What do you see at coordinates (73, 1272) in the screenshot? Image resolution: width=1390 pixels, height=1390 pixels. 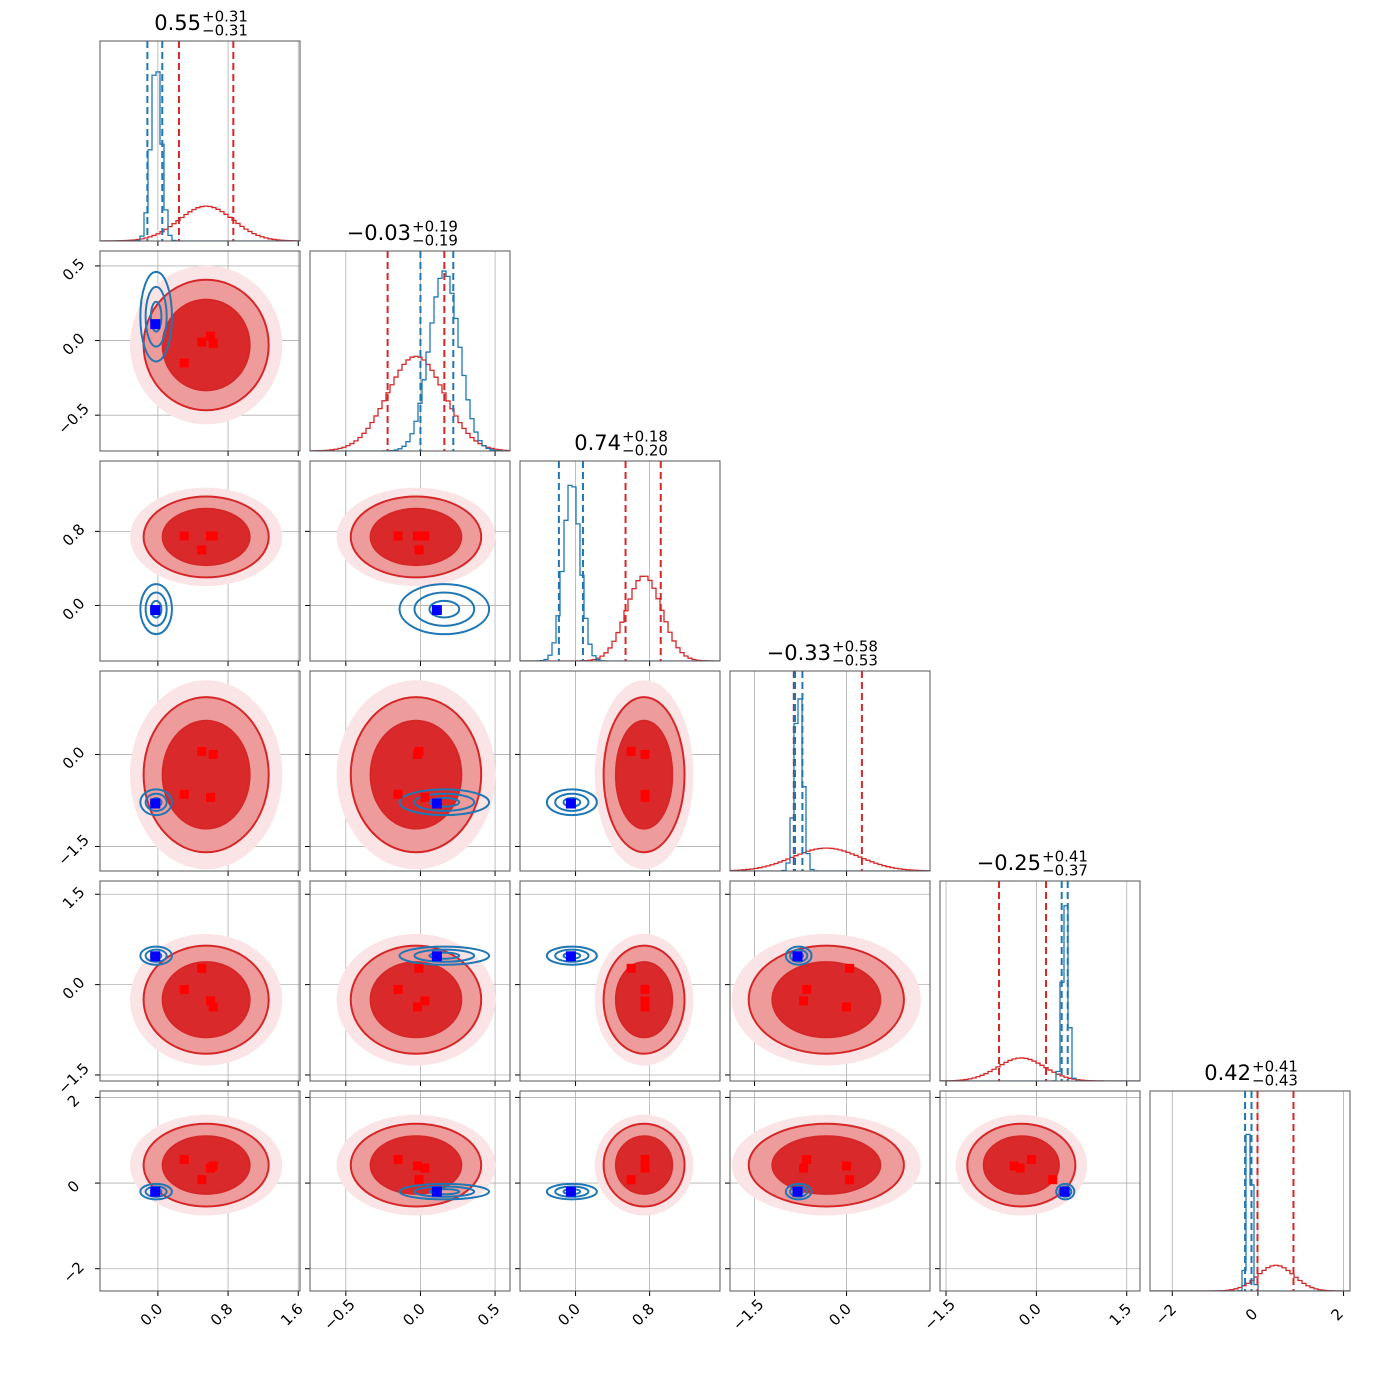 I see `y-tick-label: −2` at bounding box center [73, 1272].